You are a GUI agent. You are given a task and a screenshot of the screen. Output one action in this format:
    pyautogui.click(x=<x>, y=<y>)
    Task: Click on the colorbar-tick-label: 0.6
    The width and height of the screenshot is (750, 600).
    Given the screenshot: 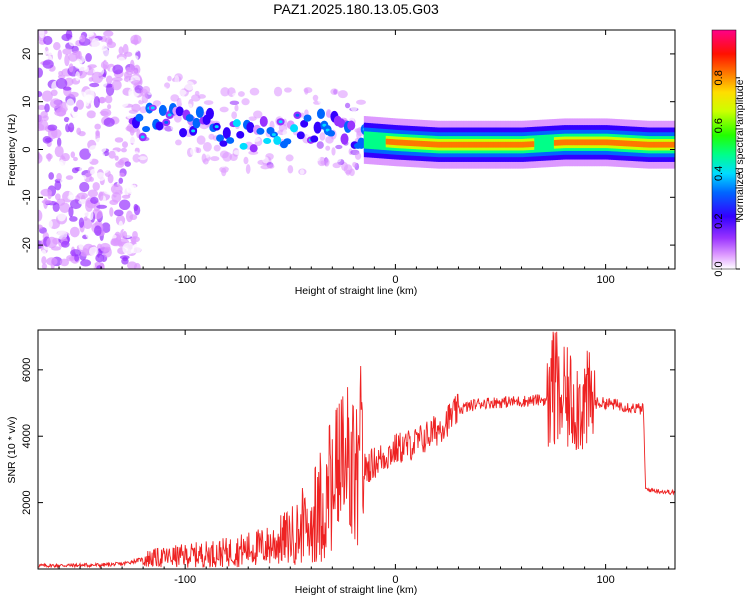 What is the action you would take?
    pyautogui.click(x=719, y=125)
    